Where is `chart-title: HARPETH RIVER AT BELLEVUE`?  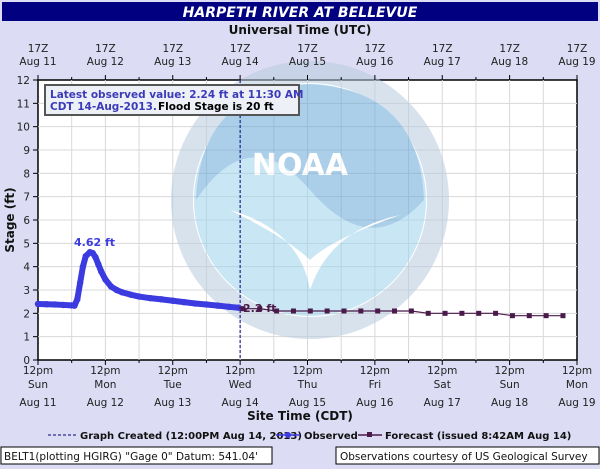 chart-title: HARPETH RIVER AT BELLEVUE is located at coordinates (300, 13).